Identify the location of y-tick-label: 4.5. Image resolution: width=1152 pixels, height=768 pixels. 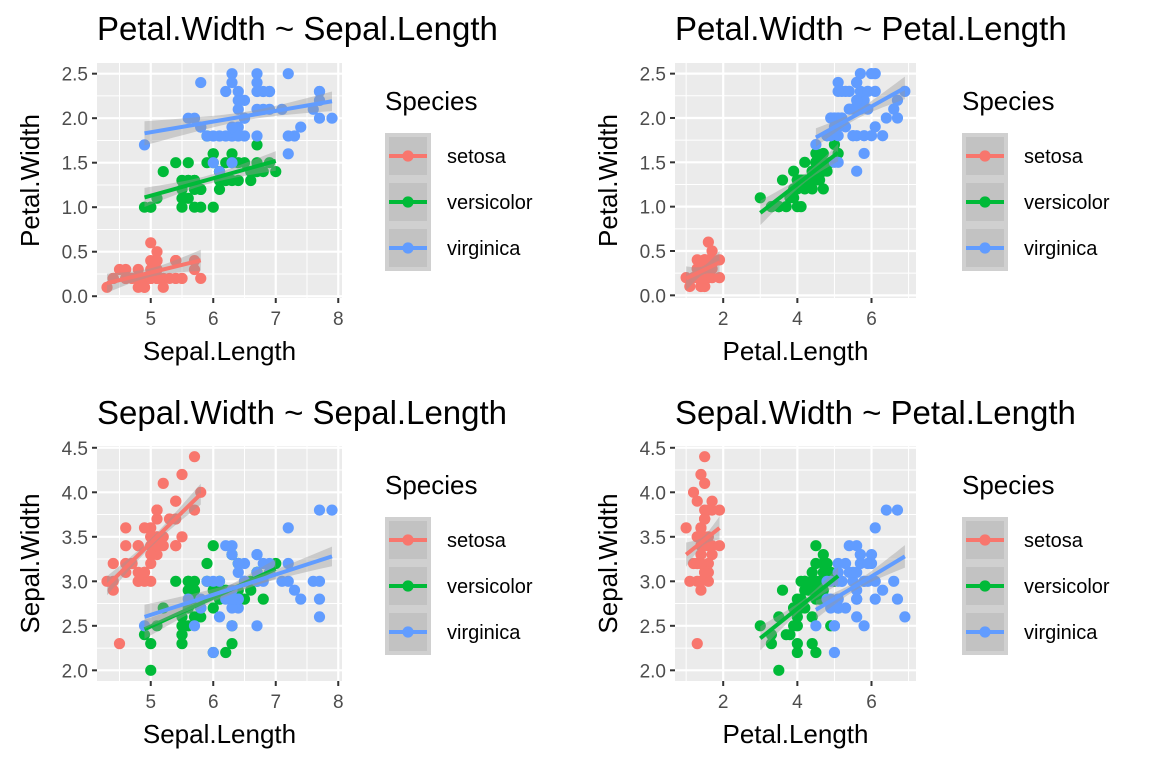
(75, 449).